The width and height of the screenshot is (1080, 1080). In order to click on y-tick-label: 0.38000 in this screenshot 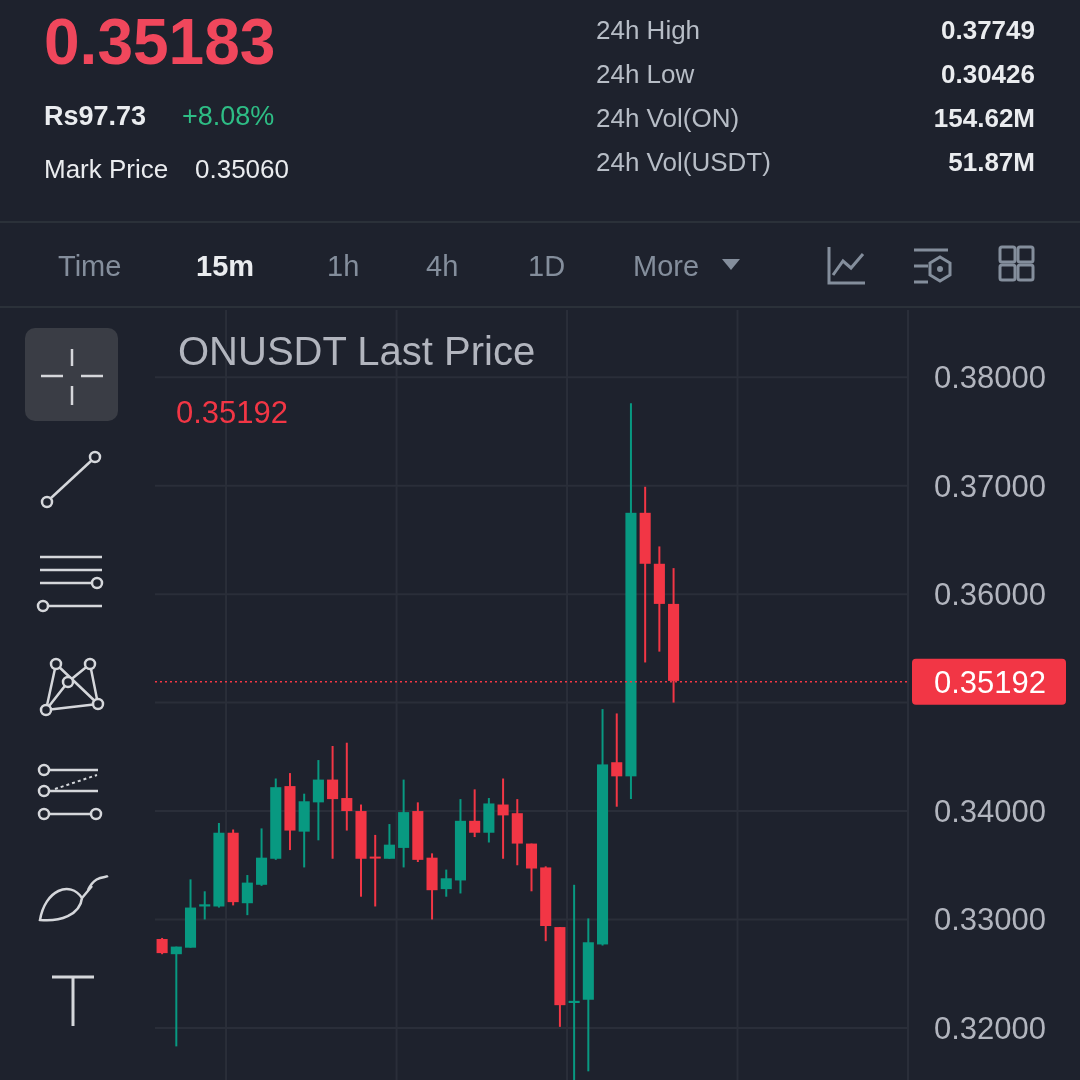, I will do `click(990, 378)`.